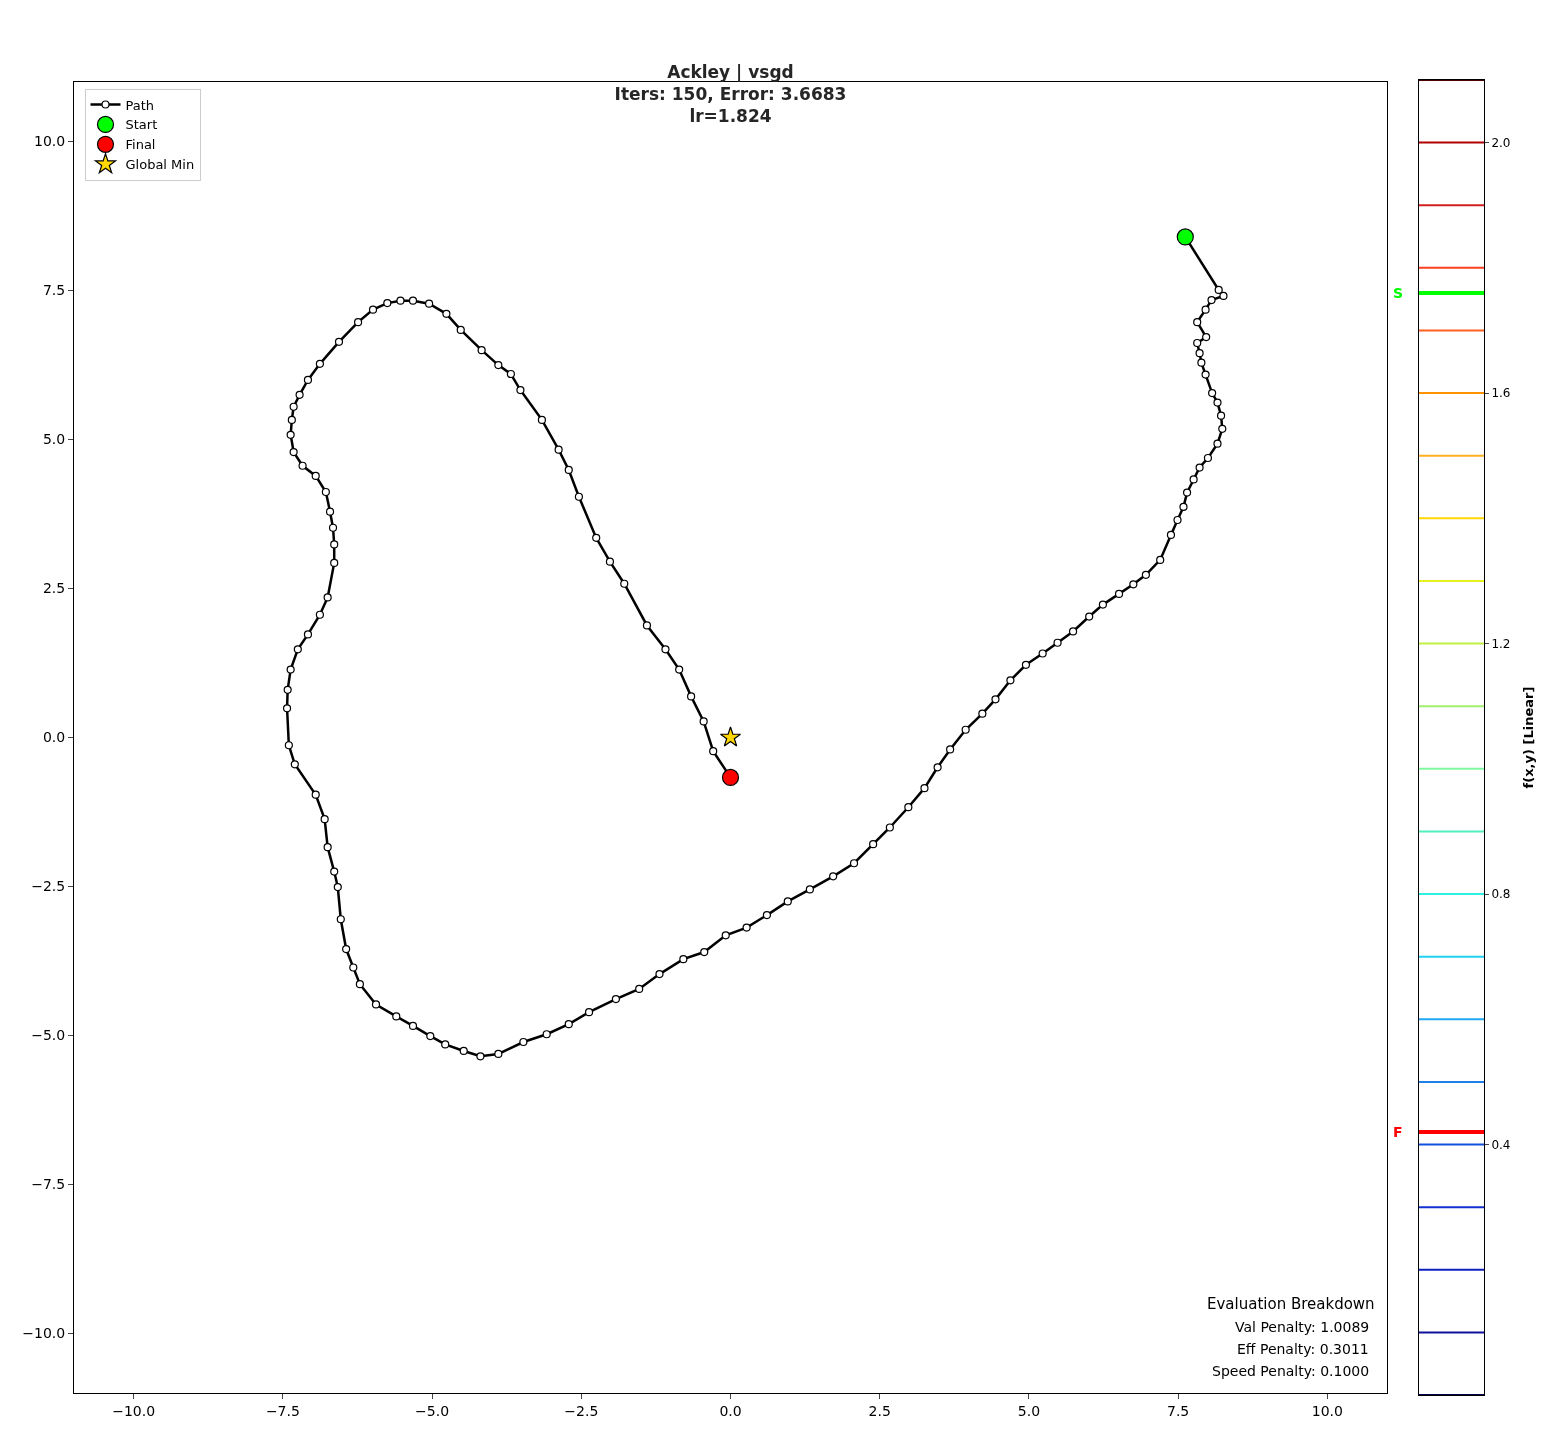 The image size is (1552, 1436). I want to click on y-tick-label: 0.8, so click(1501, 894).